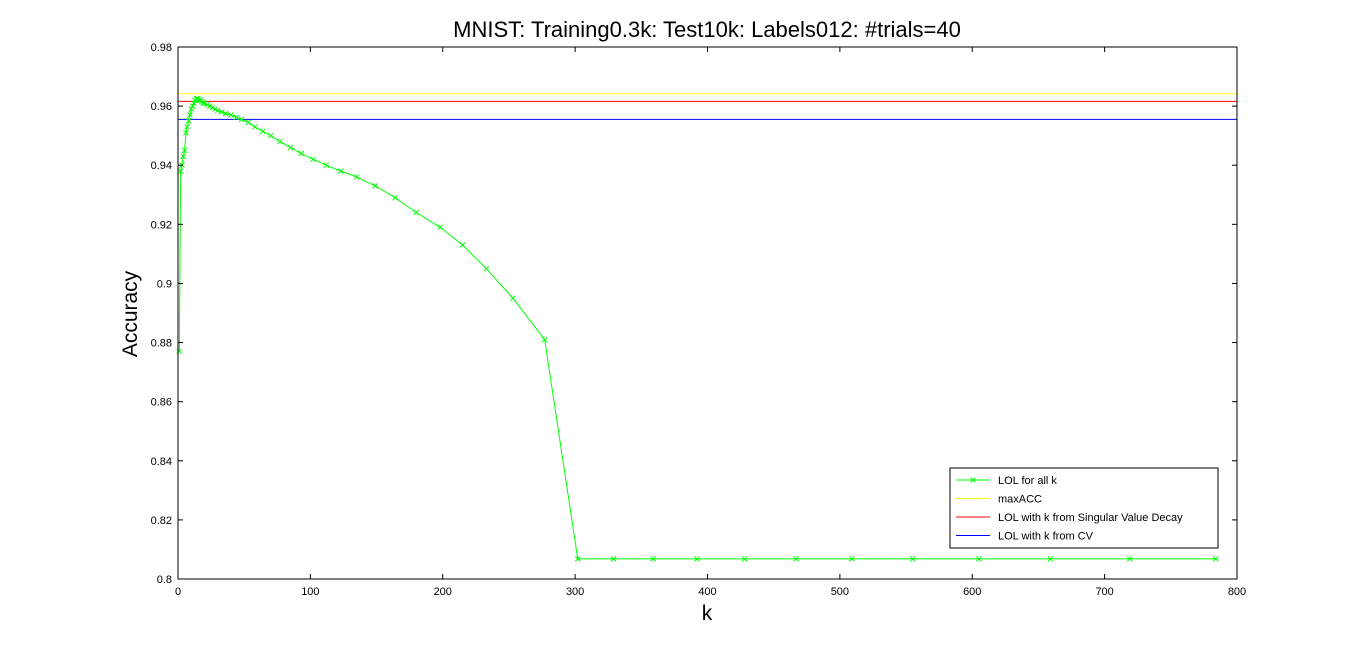 This screenshot has width=1366, height=651. Describe the element at coordinates (161, 107) in the screenshot. I see `y-tick-label: 0.96` at that location.